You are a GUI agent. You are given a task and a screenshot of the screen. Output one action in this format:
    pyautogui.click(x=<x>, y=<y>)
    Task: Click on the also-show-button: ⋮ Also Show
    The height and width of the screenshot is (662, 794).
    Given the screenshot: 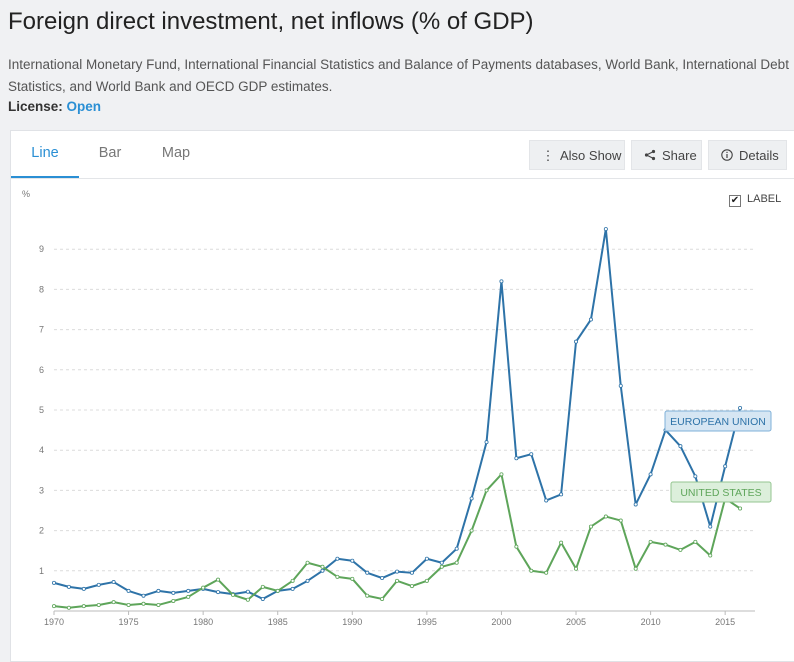 What is the action you would take?
    pyautogui.click(x=577, y=155)
    